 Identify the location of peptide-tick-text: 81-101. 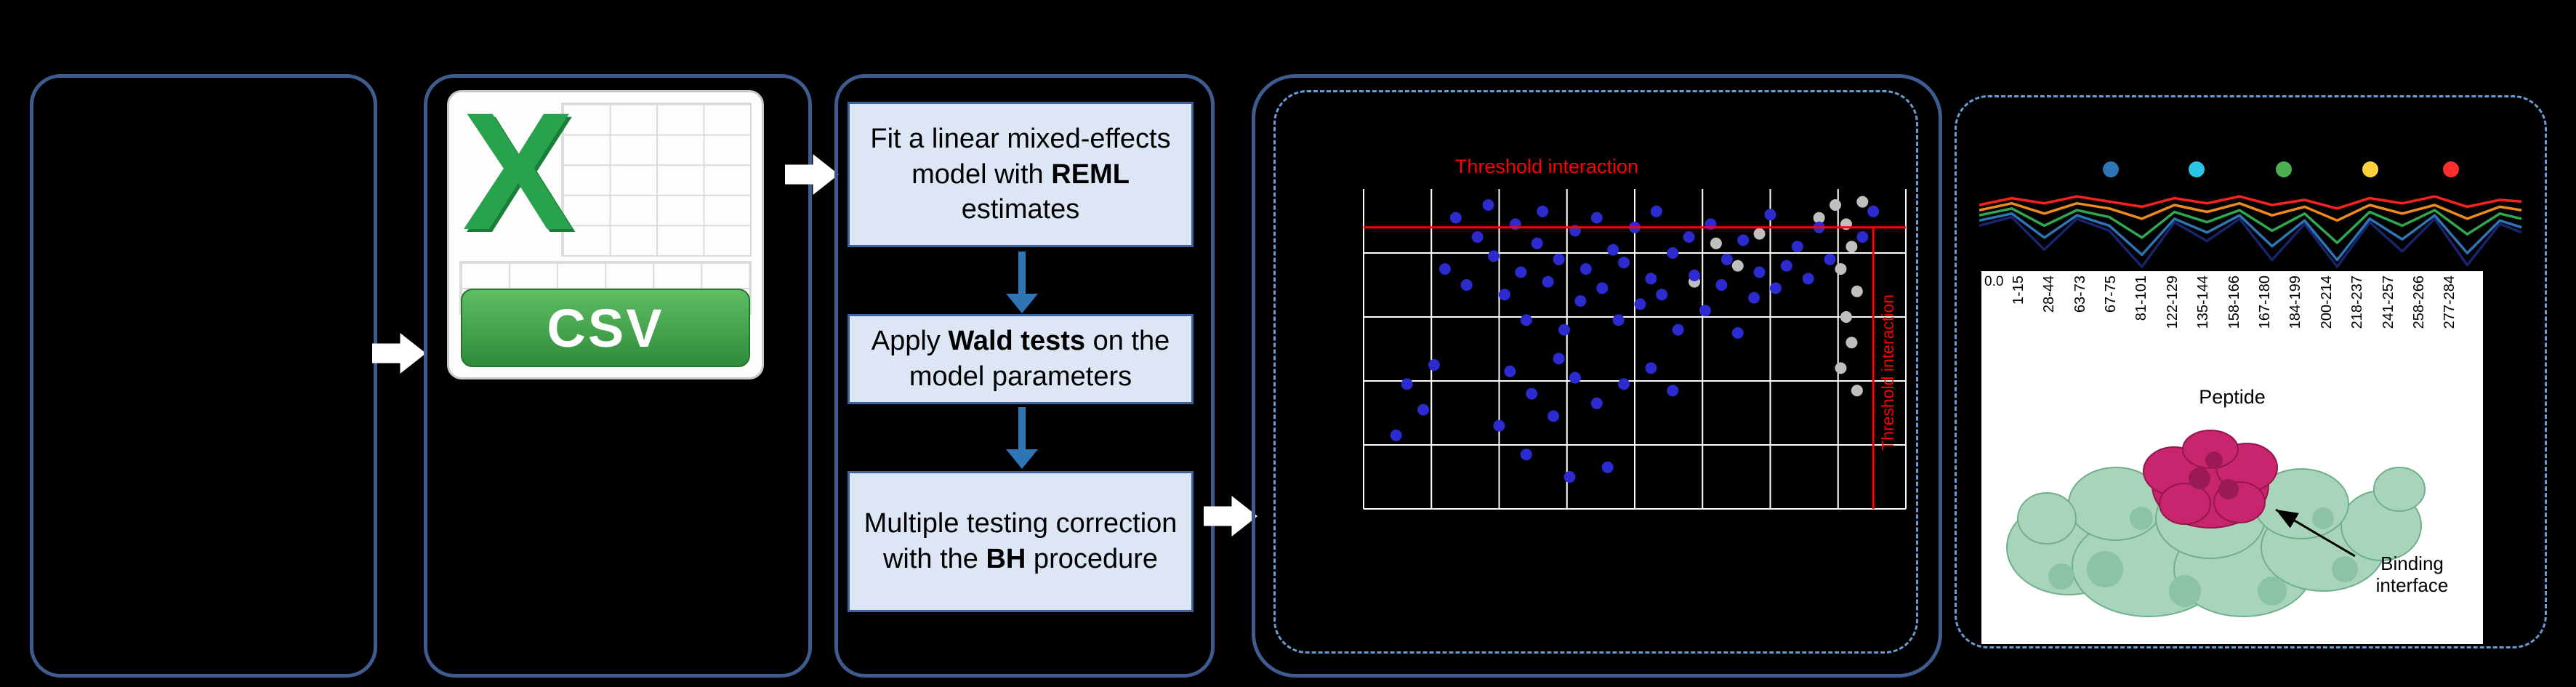
(2141, 298).